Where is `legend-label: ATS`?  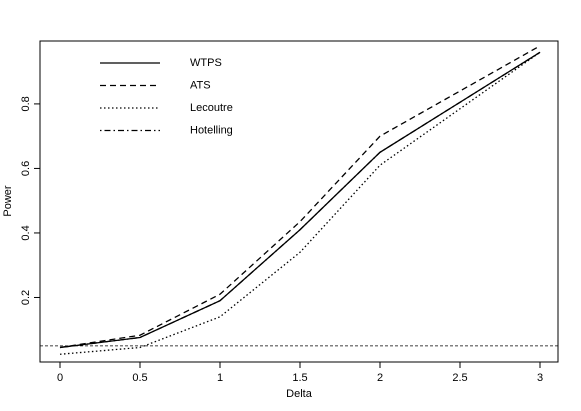 legend-label: ATS is located at coordinates (200, 85).